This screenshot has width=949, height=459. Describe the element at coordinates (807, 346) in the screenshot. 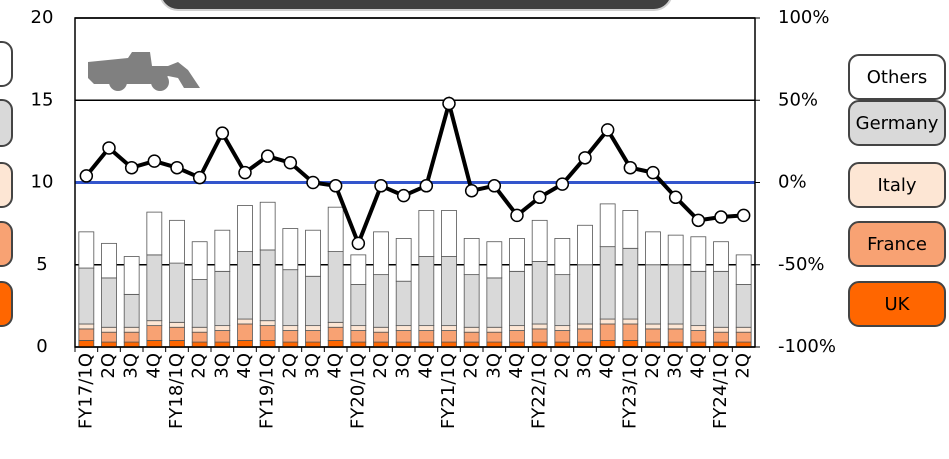

I see `y2-tick-label: -100%` at that location.